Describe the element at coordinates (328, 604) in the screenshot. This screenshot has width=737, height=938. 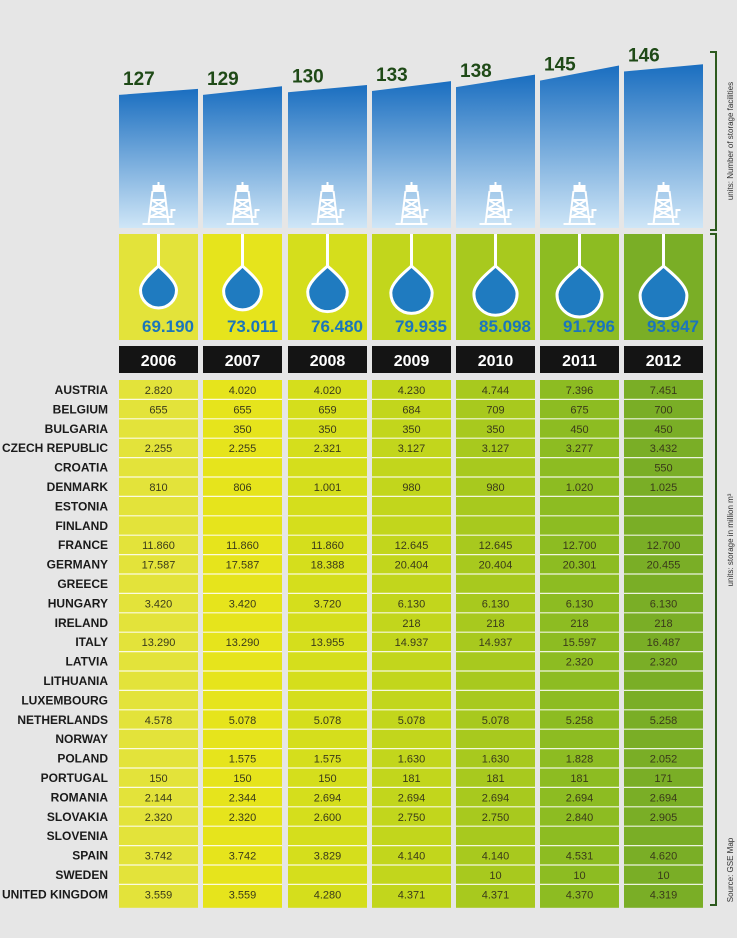
I see `table-cell: 3.720` at that location.